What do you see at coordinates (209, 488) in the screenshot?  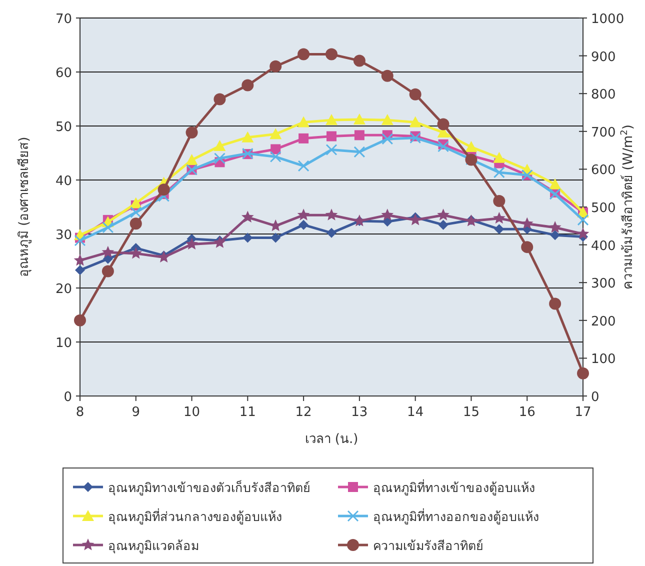 I see `legend-label: อุณหภูมิทางเข้าของตัวเก็บรังสีอาทิตย์` at bounding box center [209, 488].